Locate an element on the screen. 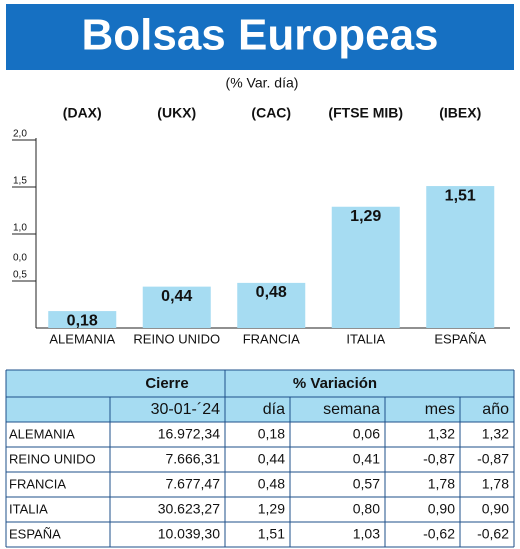  table-cell: 0,44 is located at coordinates (271, 459).